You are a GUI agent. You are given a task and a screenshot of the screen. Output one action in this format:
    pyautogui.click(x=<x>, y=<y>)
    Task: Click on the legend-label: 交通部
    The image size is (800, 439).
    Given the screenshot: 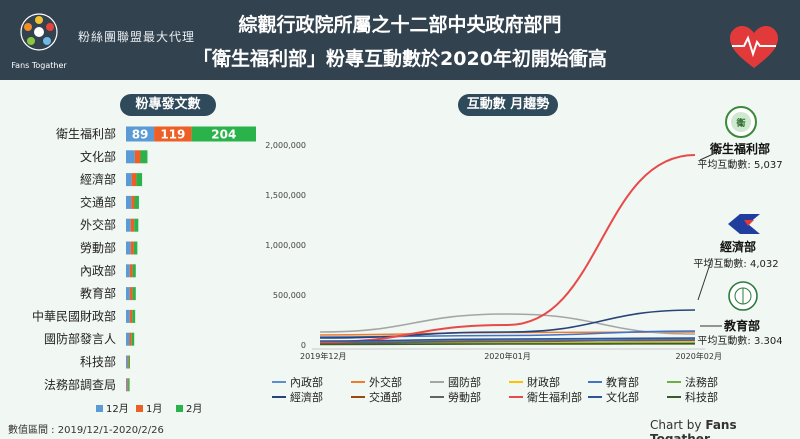 What is the action you would take?
    pyautogui.click(x=385, y=397)
    